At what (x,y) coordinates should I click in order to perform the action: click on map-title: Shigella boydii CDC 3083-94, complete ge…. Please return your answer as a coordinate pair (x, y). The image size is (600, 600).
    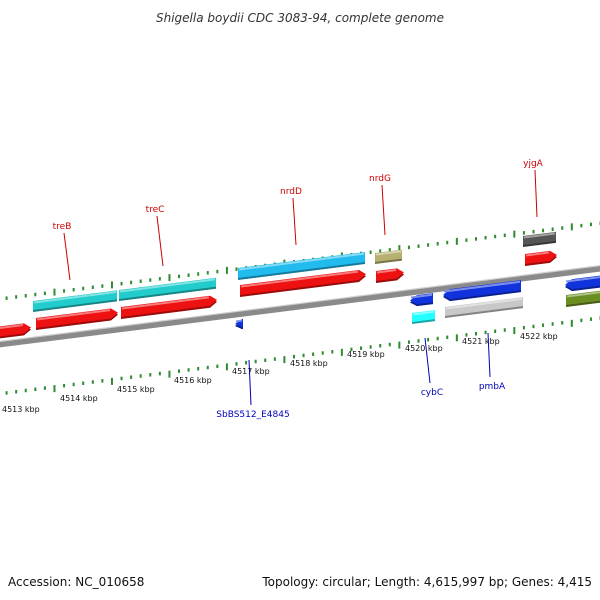
    Looking at the image, I should click on (300, 18).